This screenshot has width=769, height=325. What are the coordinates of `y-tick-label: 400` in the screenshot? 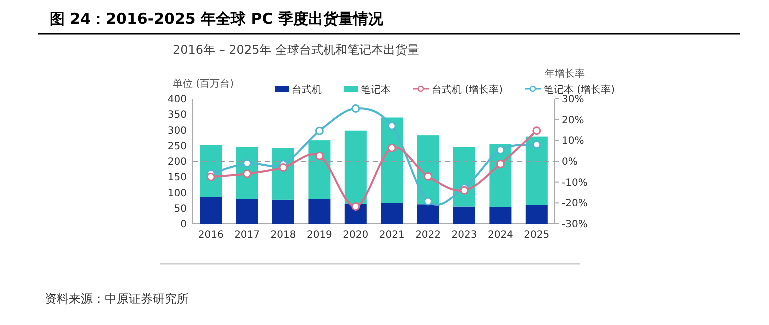 It's located at (177, 100).